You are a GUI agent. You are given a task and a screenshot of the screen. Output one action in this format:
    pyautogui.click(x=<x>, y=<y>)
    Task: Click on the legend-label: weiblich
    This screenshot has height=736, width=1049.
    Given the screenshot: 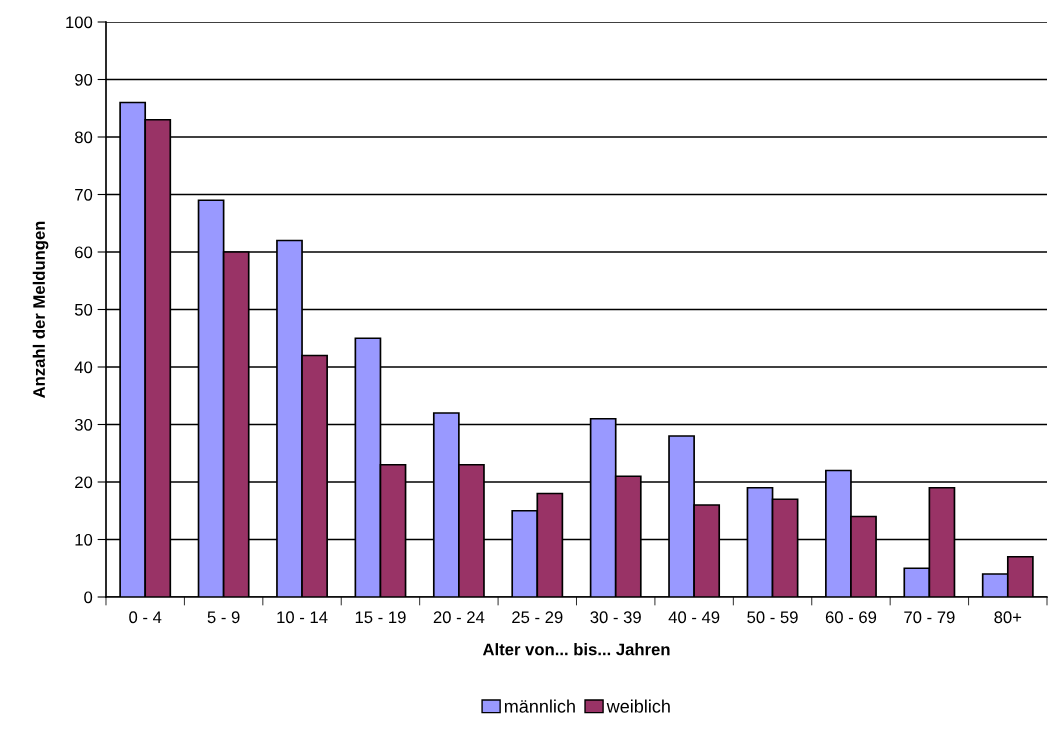 What is the action you would take?
    pyautogui.click(x=638, y=706)
    